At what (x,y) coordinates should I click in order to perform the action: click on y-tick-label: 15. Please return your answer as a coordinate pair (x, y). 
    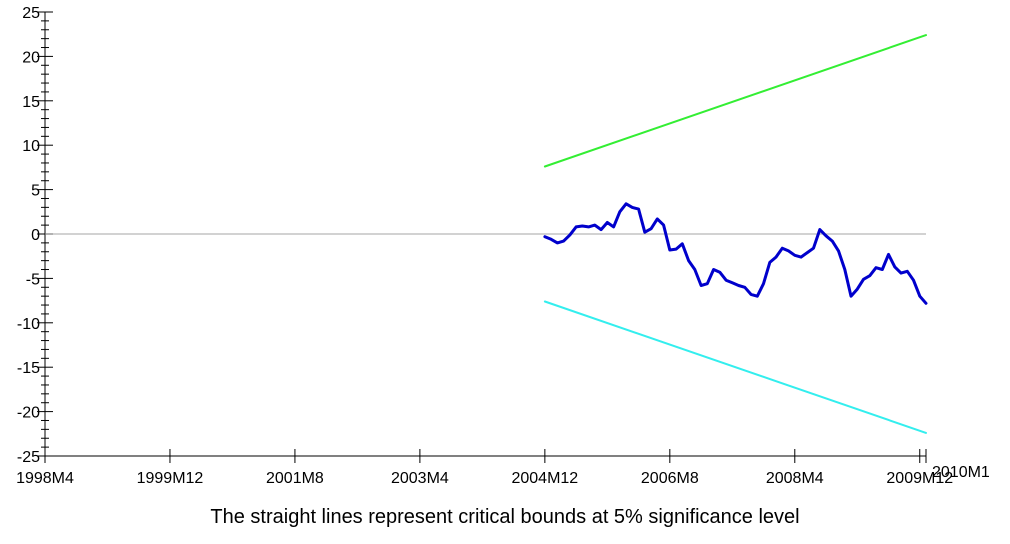
    Looking at the image, I should click on (31, 102).